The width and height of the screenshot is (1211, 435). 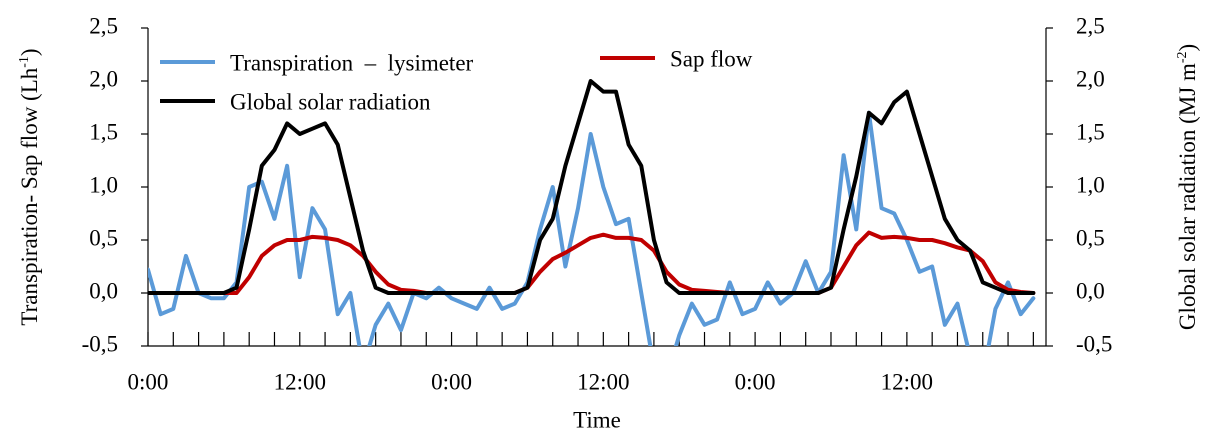 I want to click on legend-label: Global solar radiation, so click(x=330, y=101).